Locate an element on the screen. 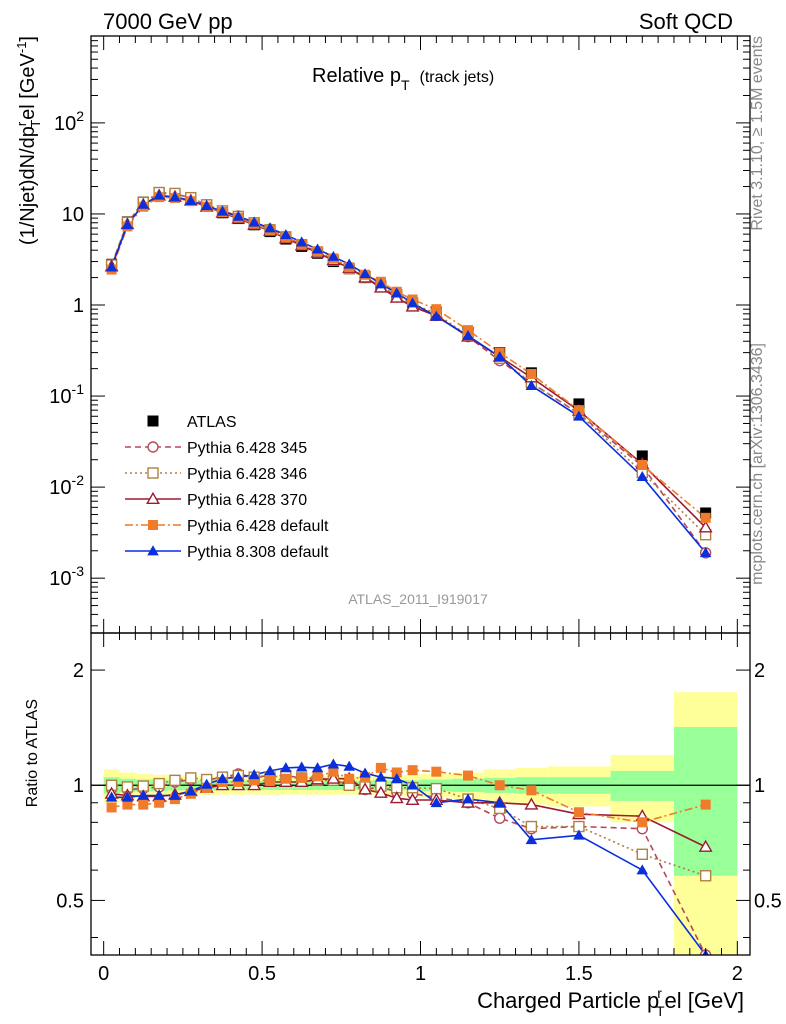  x-tick-label-3: 1.5 is located at coordinates (579, 974).